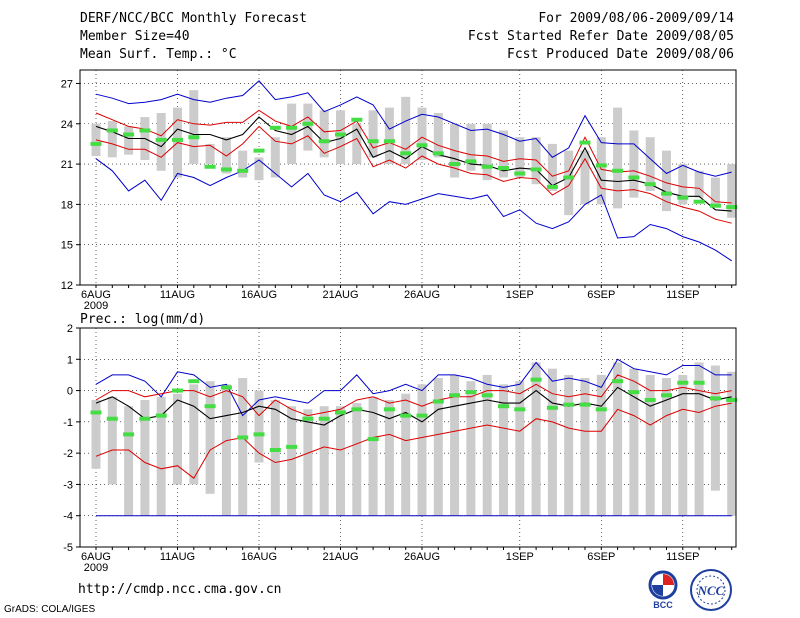 Image resolution: width=800 pixels, height=618 pixels. Describe the element at coordinates (422, 295) in the screenshot. I see `x-tick-label: 26AUG` at that location.